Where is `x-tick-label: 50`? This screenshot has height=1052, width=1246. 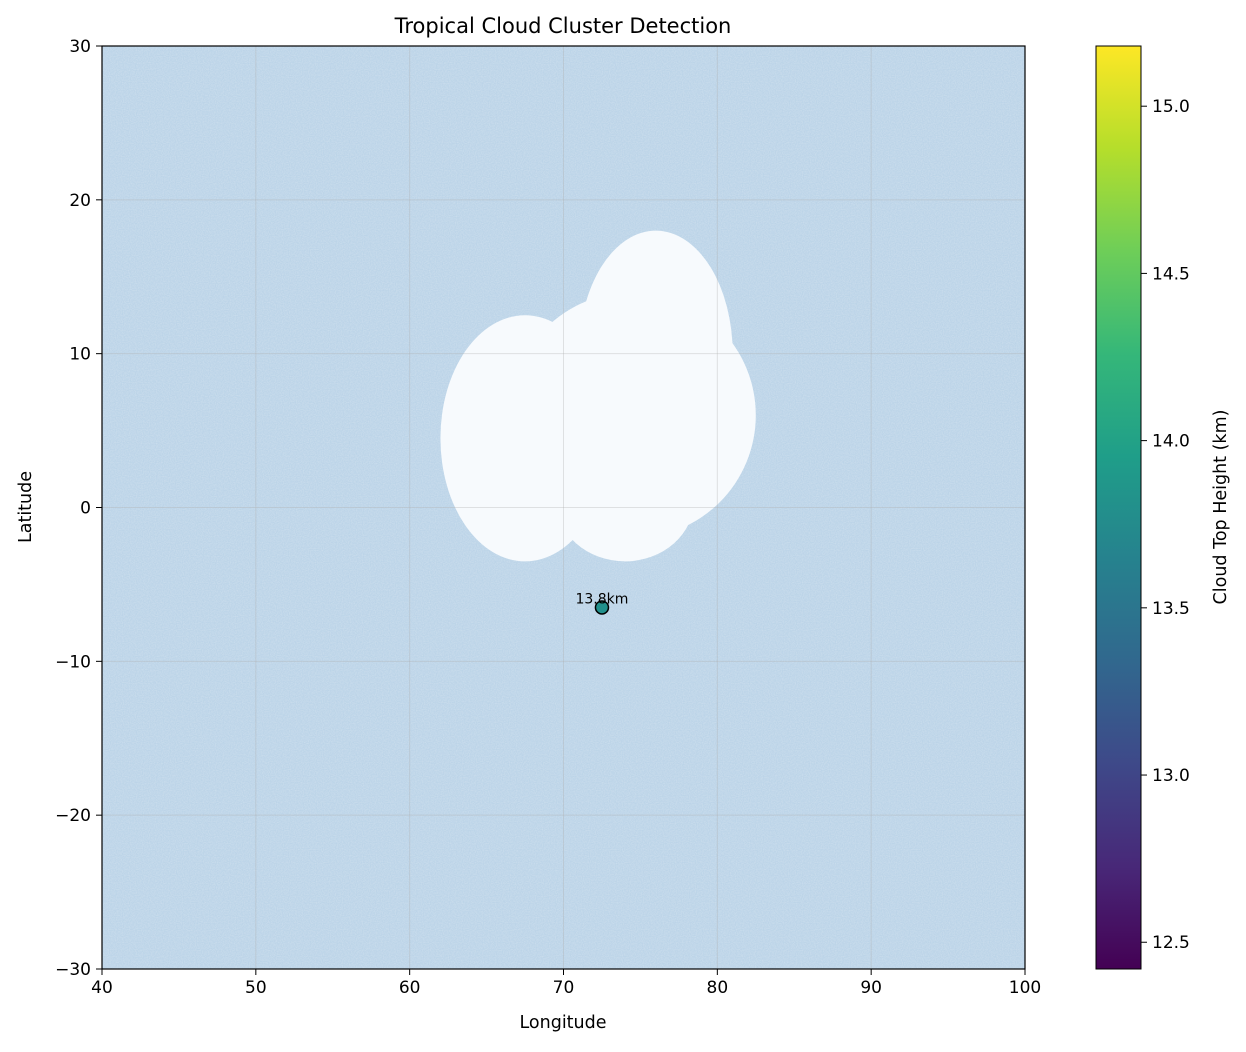 x-tick-label: 50 is located at coordinates (256, 988).